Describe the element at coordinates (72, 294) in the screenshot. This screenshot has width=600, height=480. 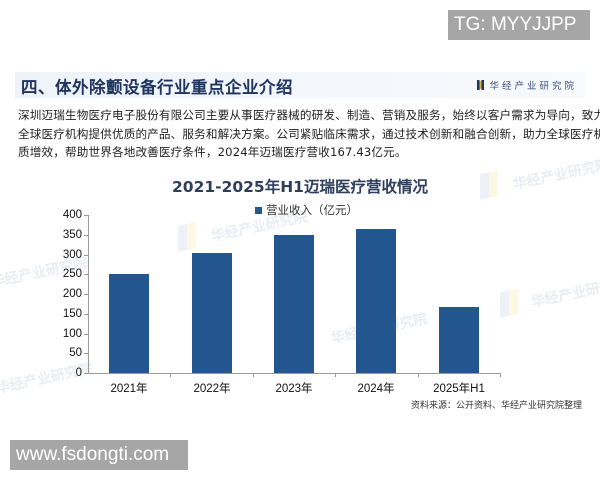
I see `y-tick-label: 200` at that location.